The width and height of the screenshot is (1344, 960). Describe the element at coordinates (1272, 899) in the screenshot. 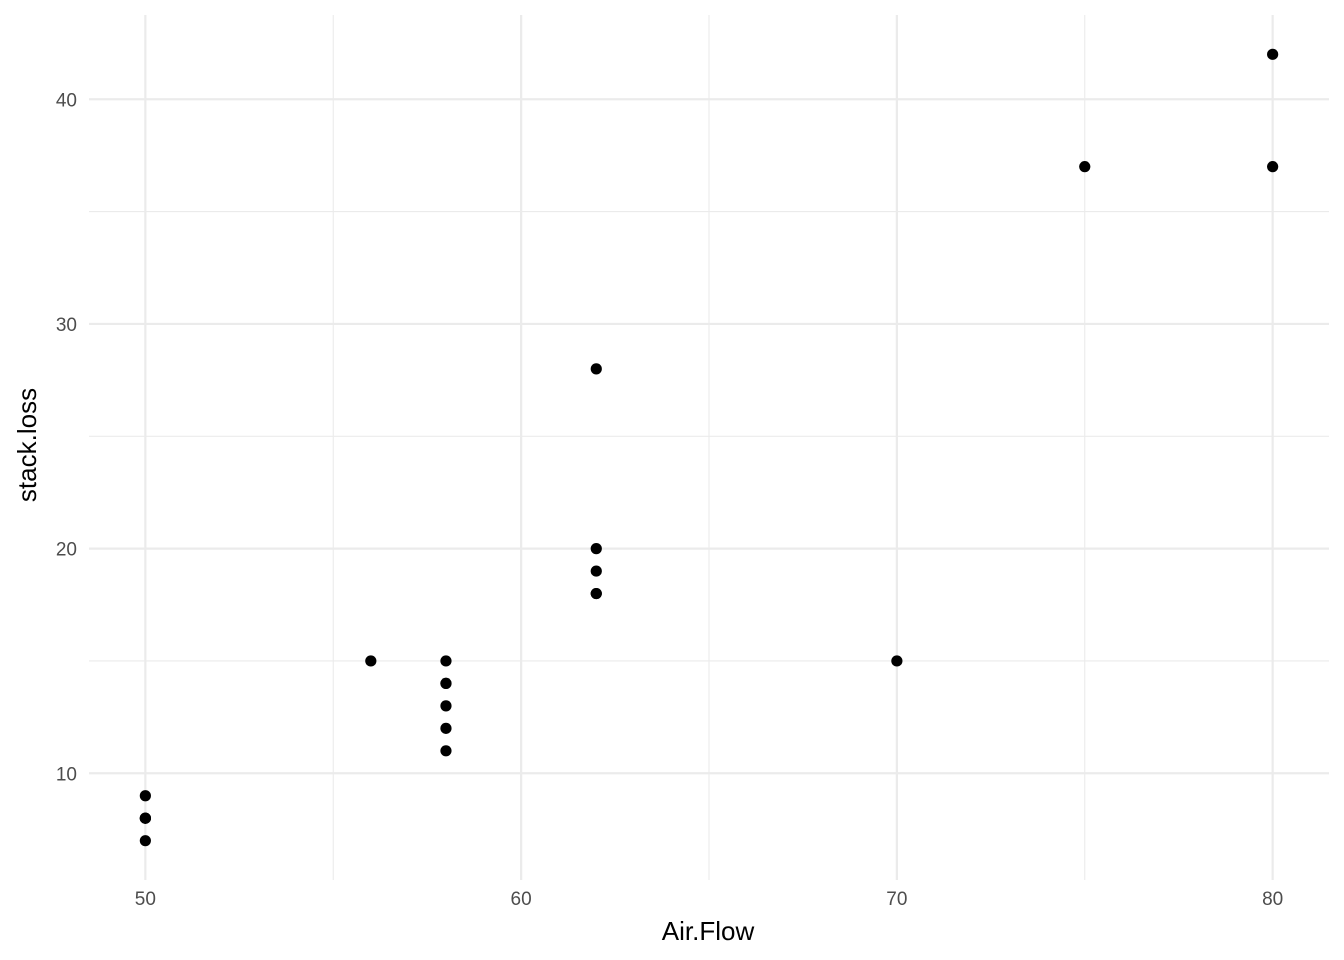

I see `x-tick-label: 80` at that location.